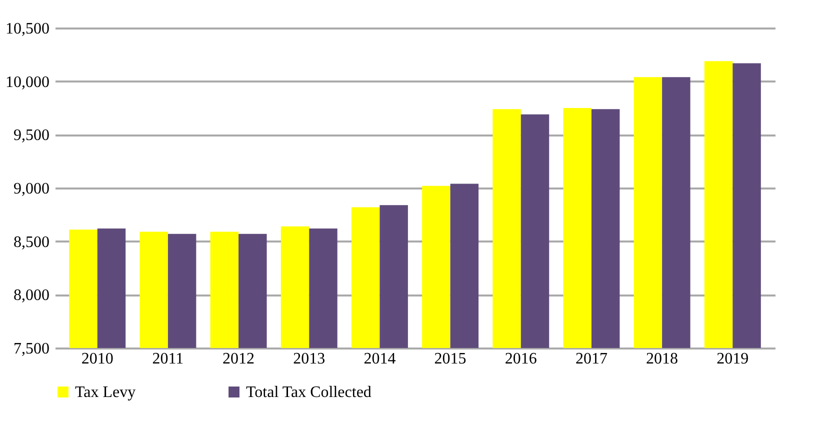 Image resolution: width=828 pixels, height=431 pixels. Describe the element at coordinates (238, 359) in the screenshot. I see `x-tick-label: 2012` at that location.